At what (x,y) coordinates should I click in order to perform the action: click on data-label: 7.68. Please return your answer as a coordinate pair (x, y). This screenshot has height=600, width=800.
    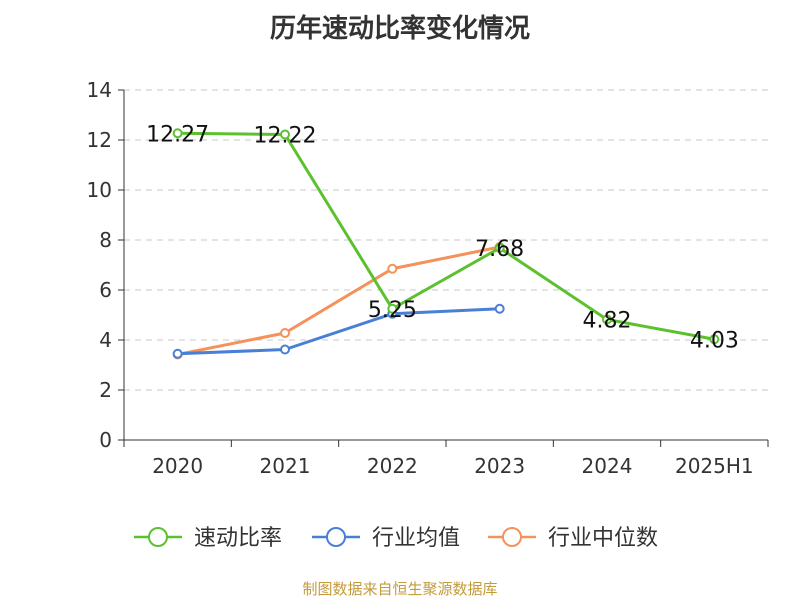
    Looking at the image, I should click on (499, 249).